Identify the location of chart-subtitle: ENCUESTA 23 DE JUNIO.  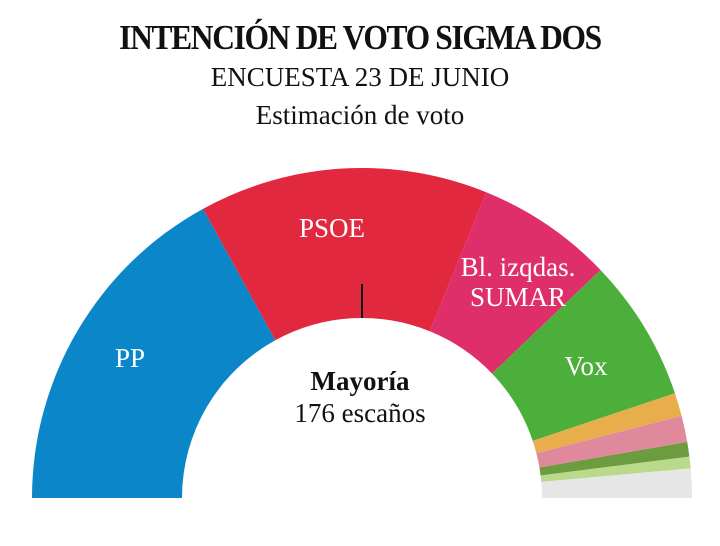
(360, 77).